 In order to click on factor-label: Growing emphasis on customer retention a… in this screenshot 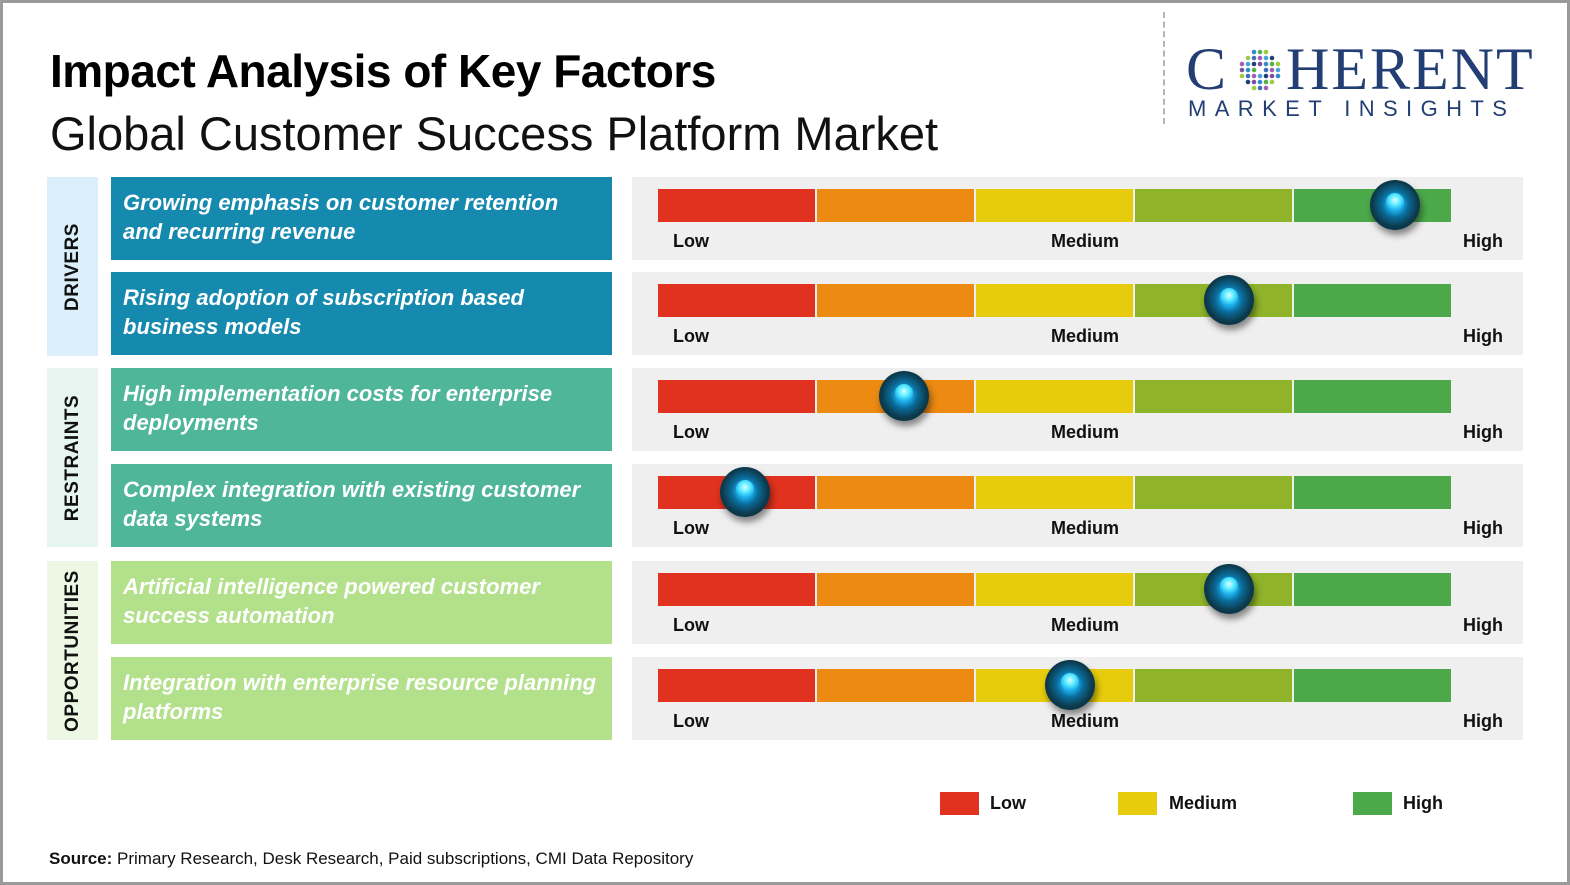, I will do `click(361, 218)`.